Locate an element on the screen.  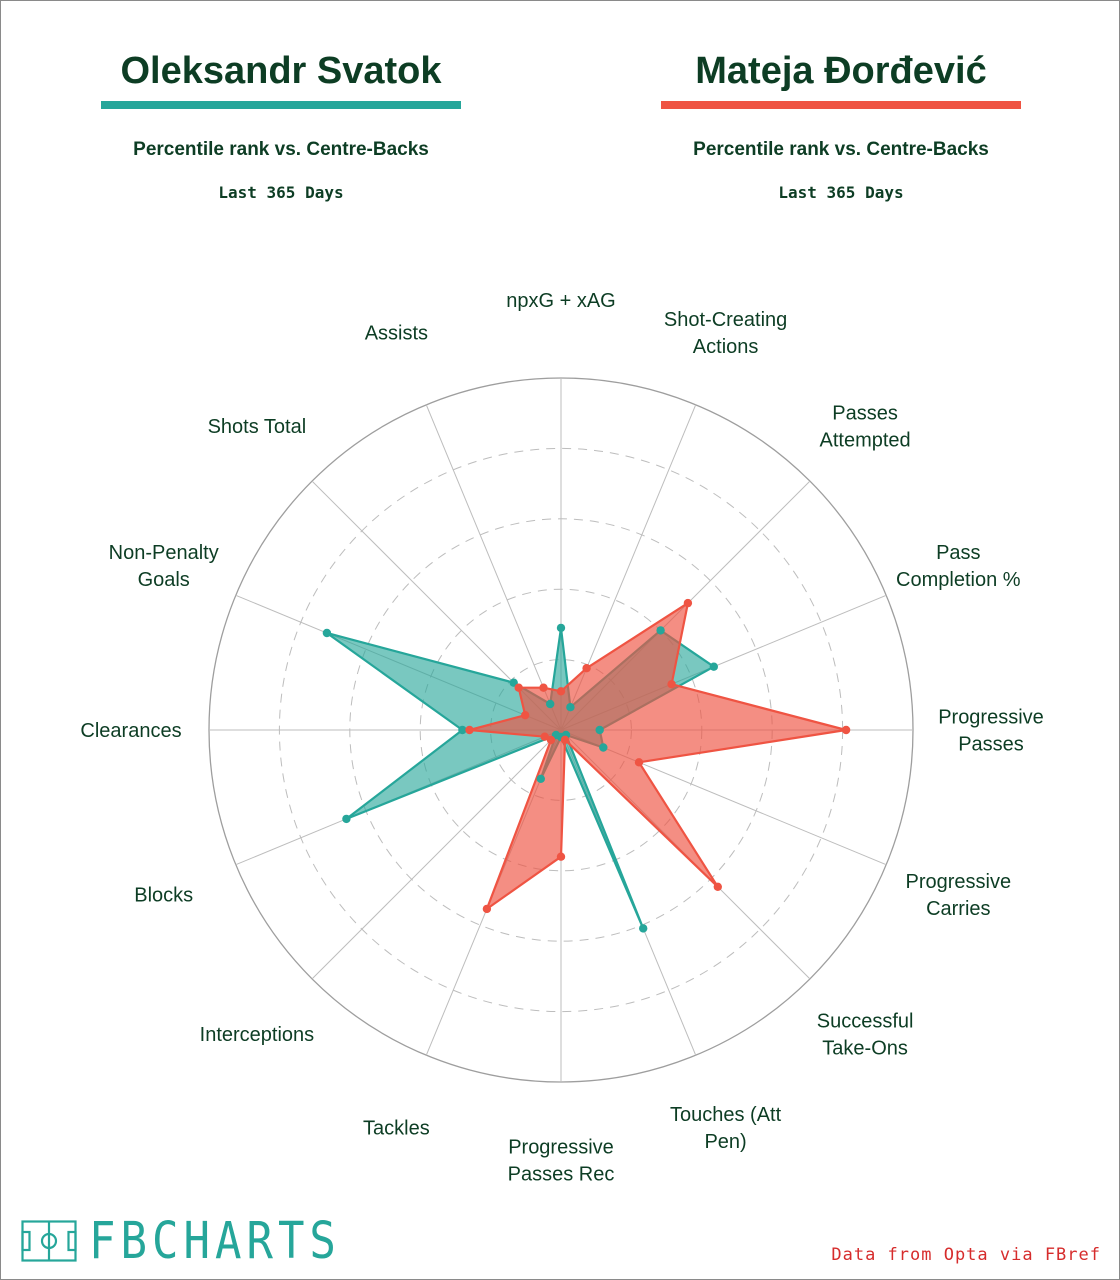
player-period-1: Last 365 Days is located at coordinates (281, 192).